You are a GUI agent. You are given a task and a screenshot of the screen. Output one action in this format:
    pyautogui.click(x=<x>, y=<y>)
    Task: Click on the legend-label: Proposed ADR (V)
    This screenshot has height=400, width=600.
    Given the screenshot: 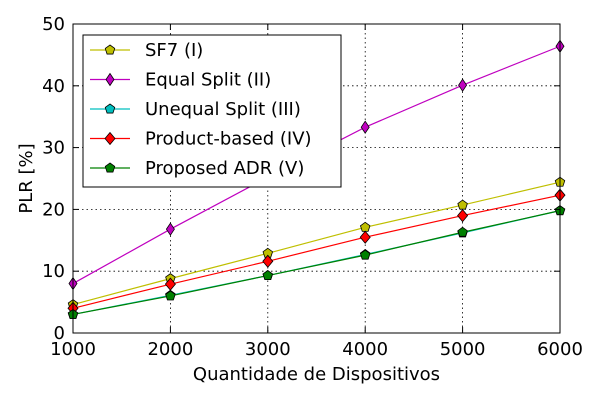 What is the action you would take?
    pyautogui.click(x=224, y=168)
    